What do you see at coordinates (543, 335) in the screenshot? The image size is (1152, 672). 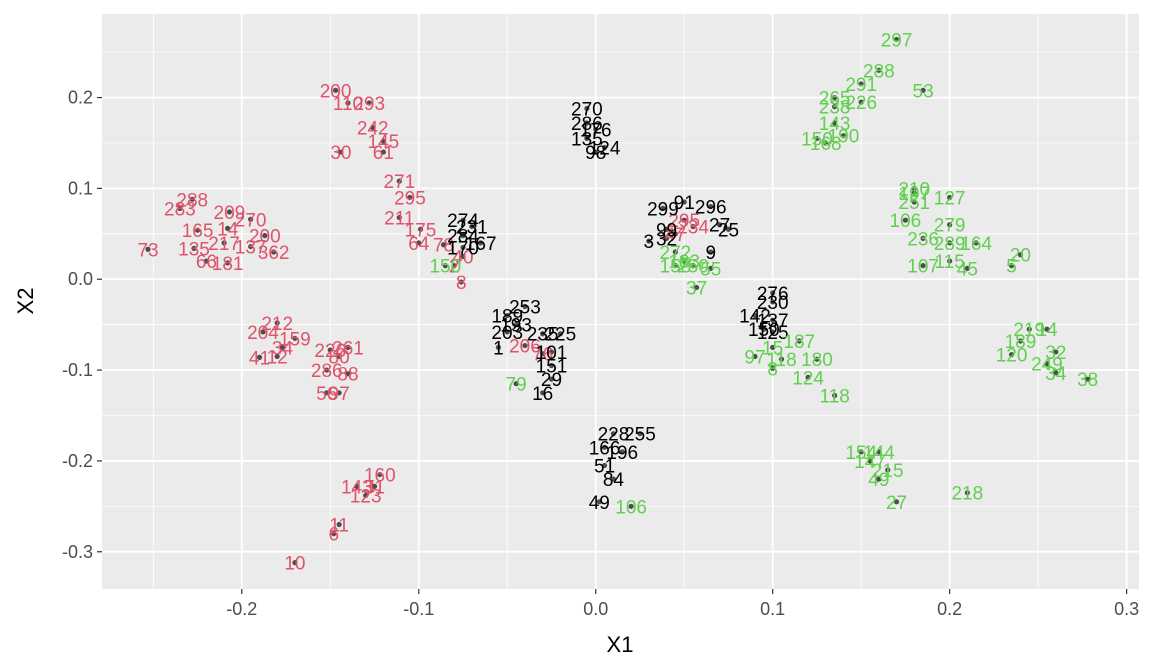 I see `point-label: 235` at bounding box center [543, 335].